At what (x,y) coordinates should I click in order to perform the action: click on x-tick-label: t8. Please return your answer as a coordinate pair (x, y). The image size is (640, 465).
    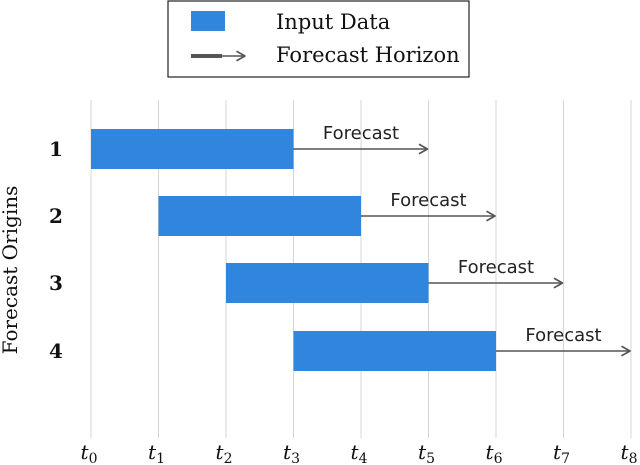
    Looking at the image, I should click on (629, 452).